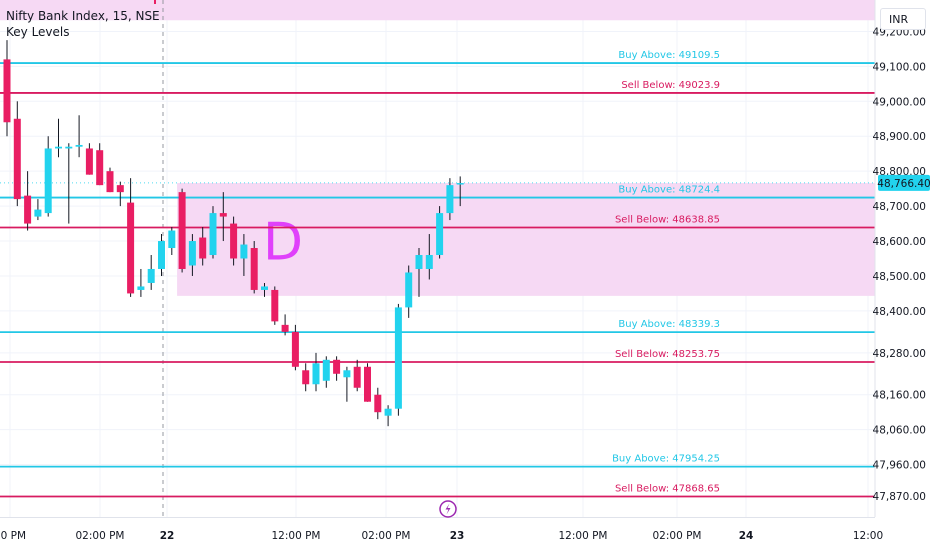  I want to click on sell-level-label: Sell Below: 48638.85, so click(667, 219).